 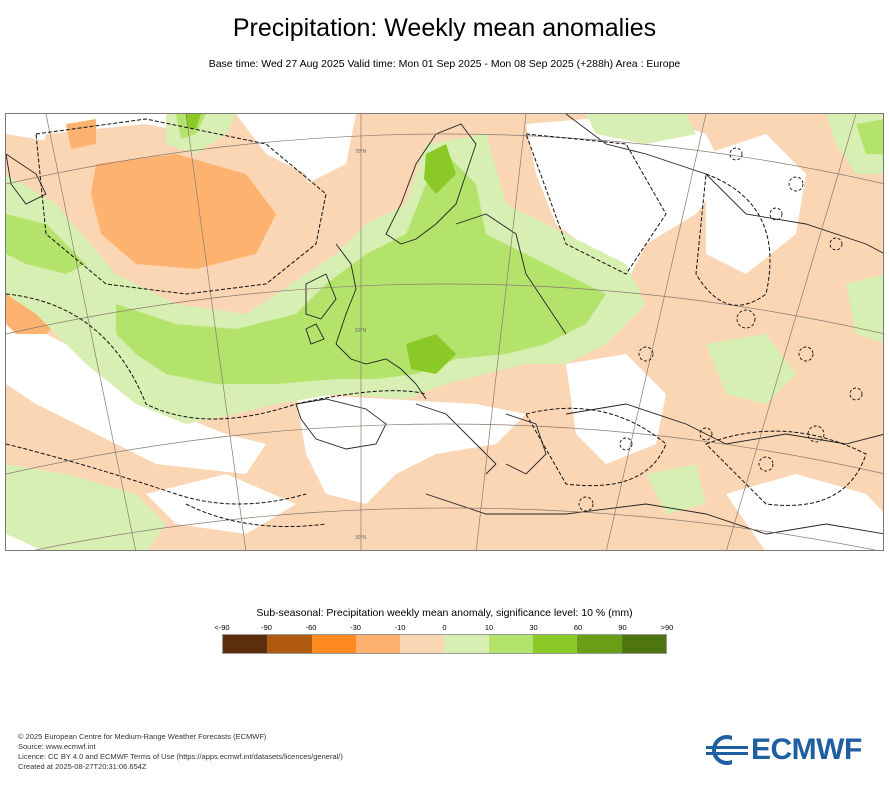 What do you see at coordinates (266, 627) in the screenshot?
I see `legend-tick-label: -90` at bounding box center [266, 627].